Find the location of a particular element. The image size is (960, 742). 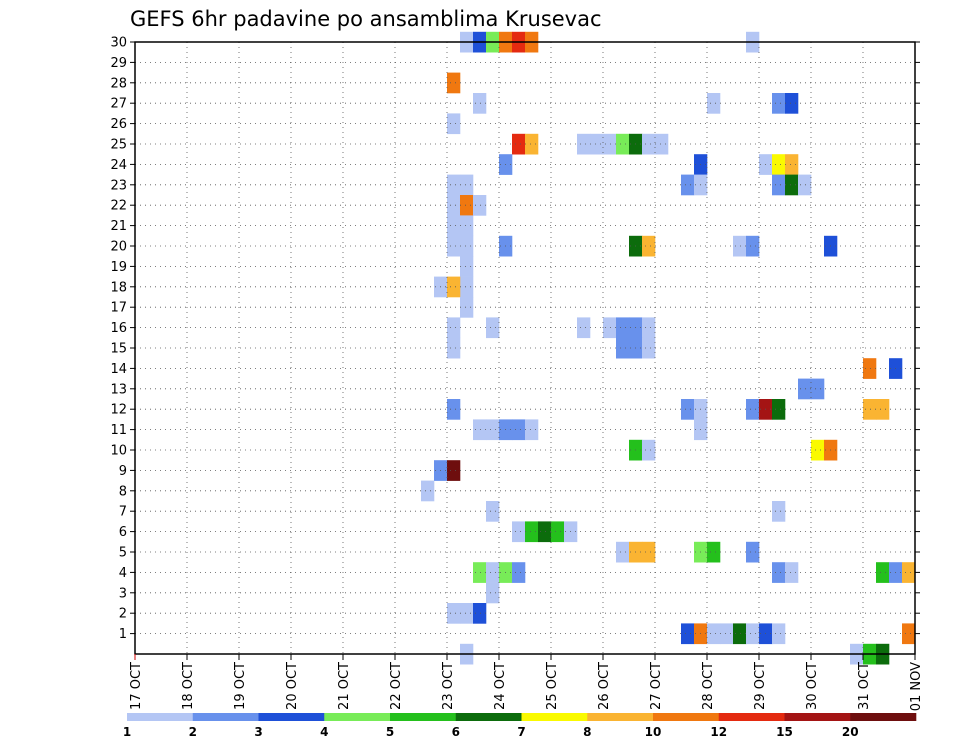

colorbar: 1 2 3 4 5 6 7 8 10 12 15 20 is located at coordinates (520, 726).